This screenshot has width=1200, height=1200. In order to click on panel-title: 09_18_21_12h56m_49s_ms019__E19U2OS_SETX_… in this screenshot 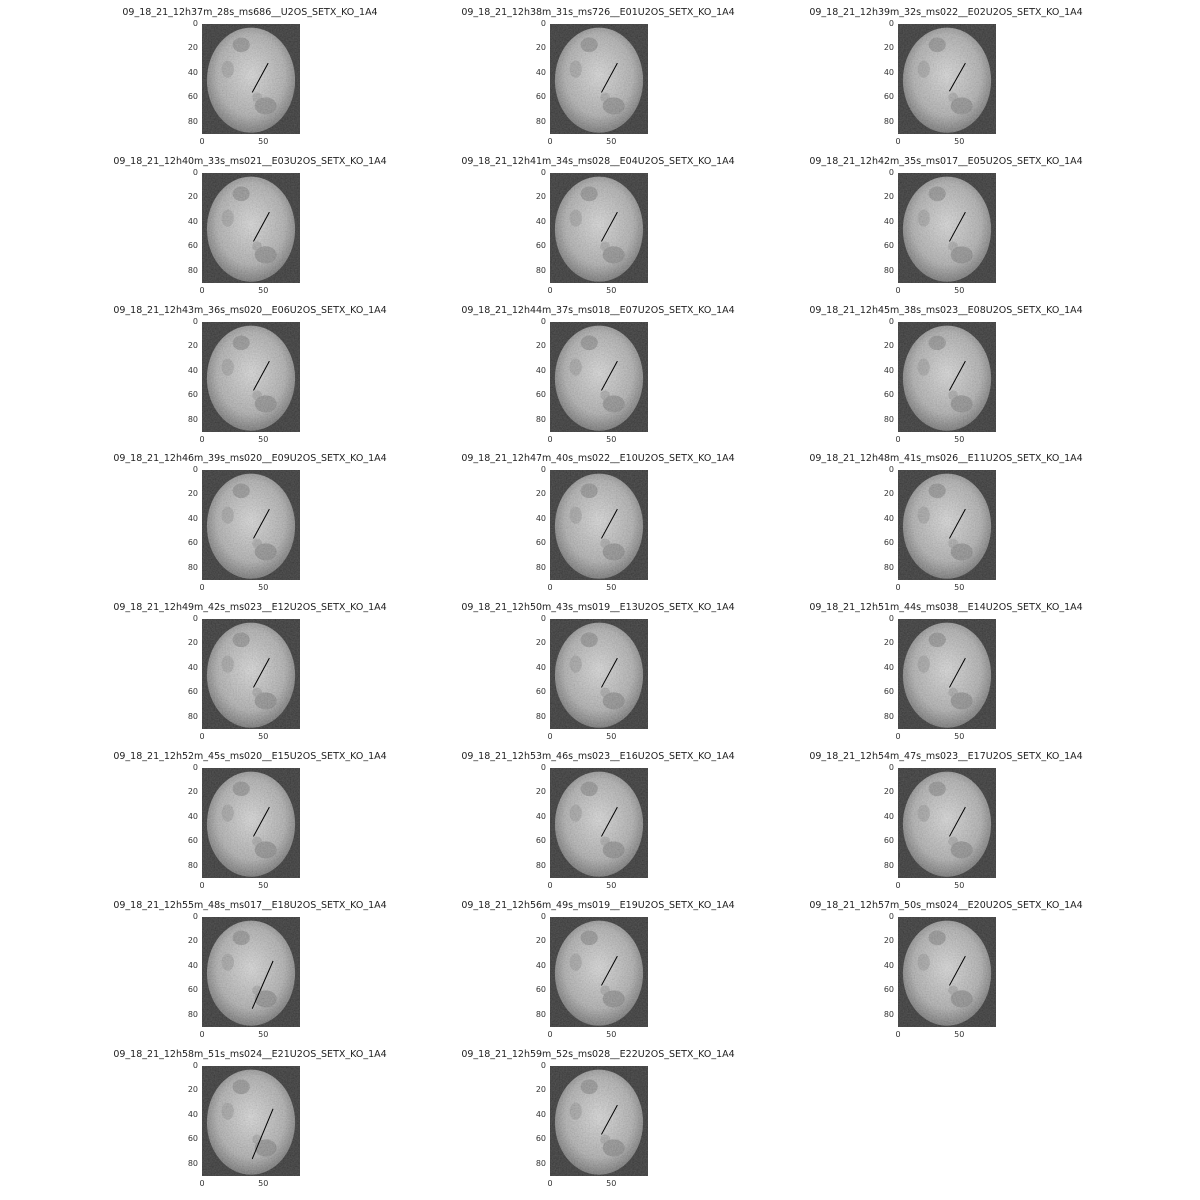, I will do `click(598, 905)`.